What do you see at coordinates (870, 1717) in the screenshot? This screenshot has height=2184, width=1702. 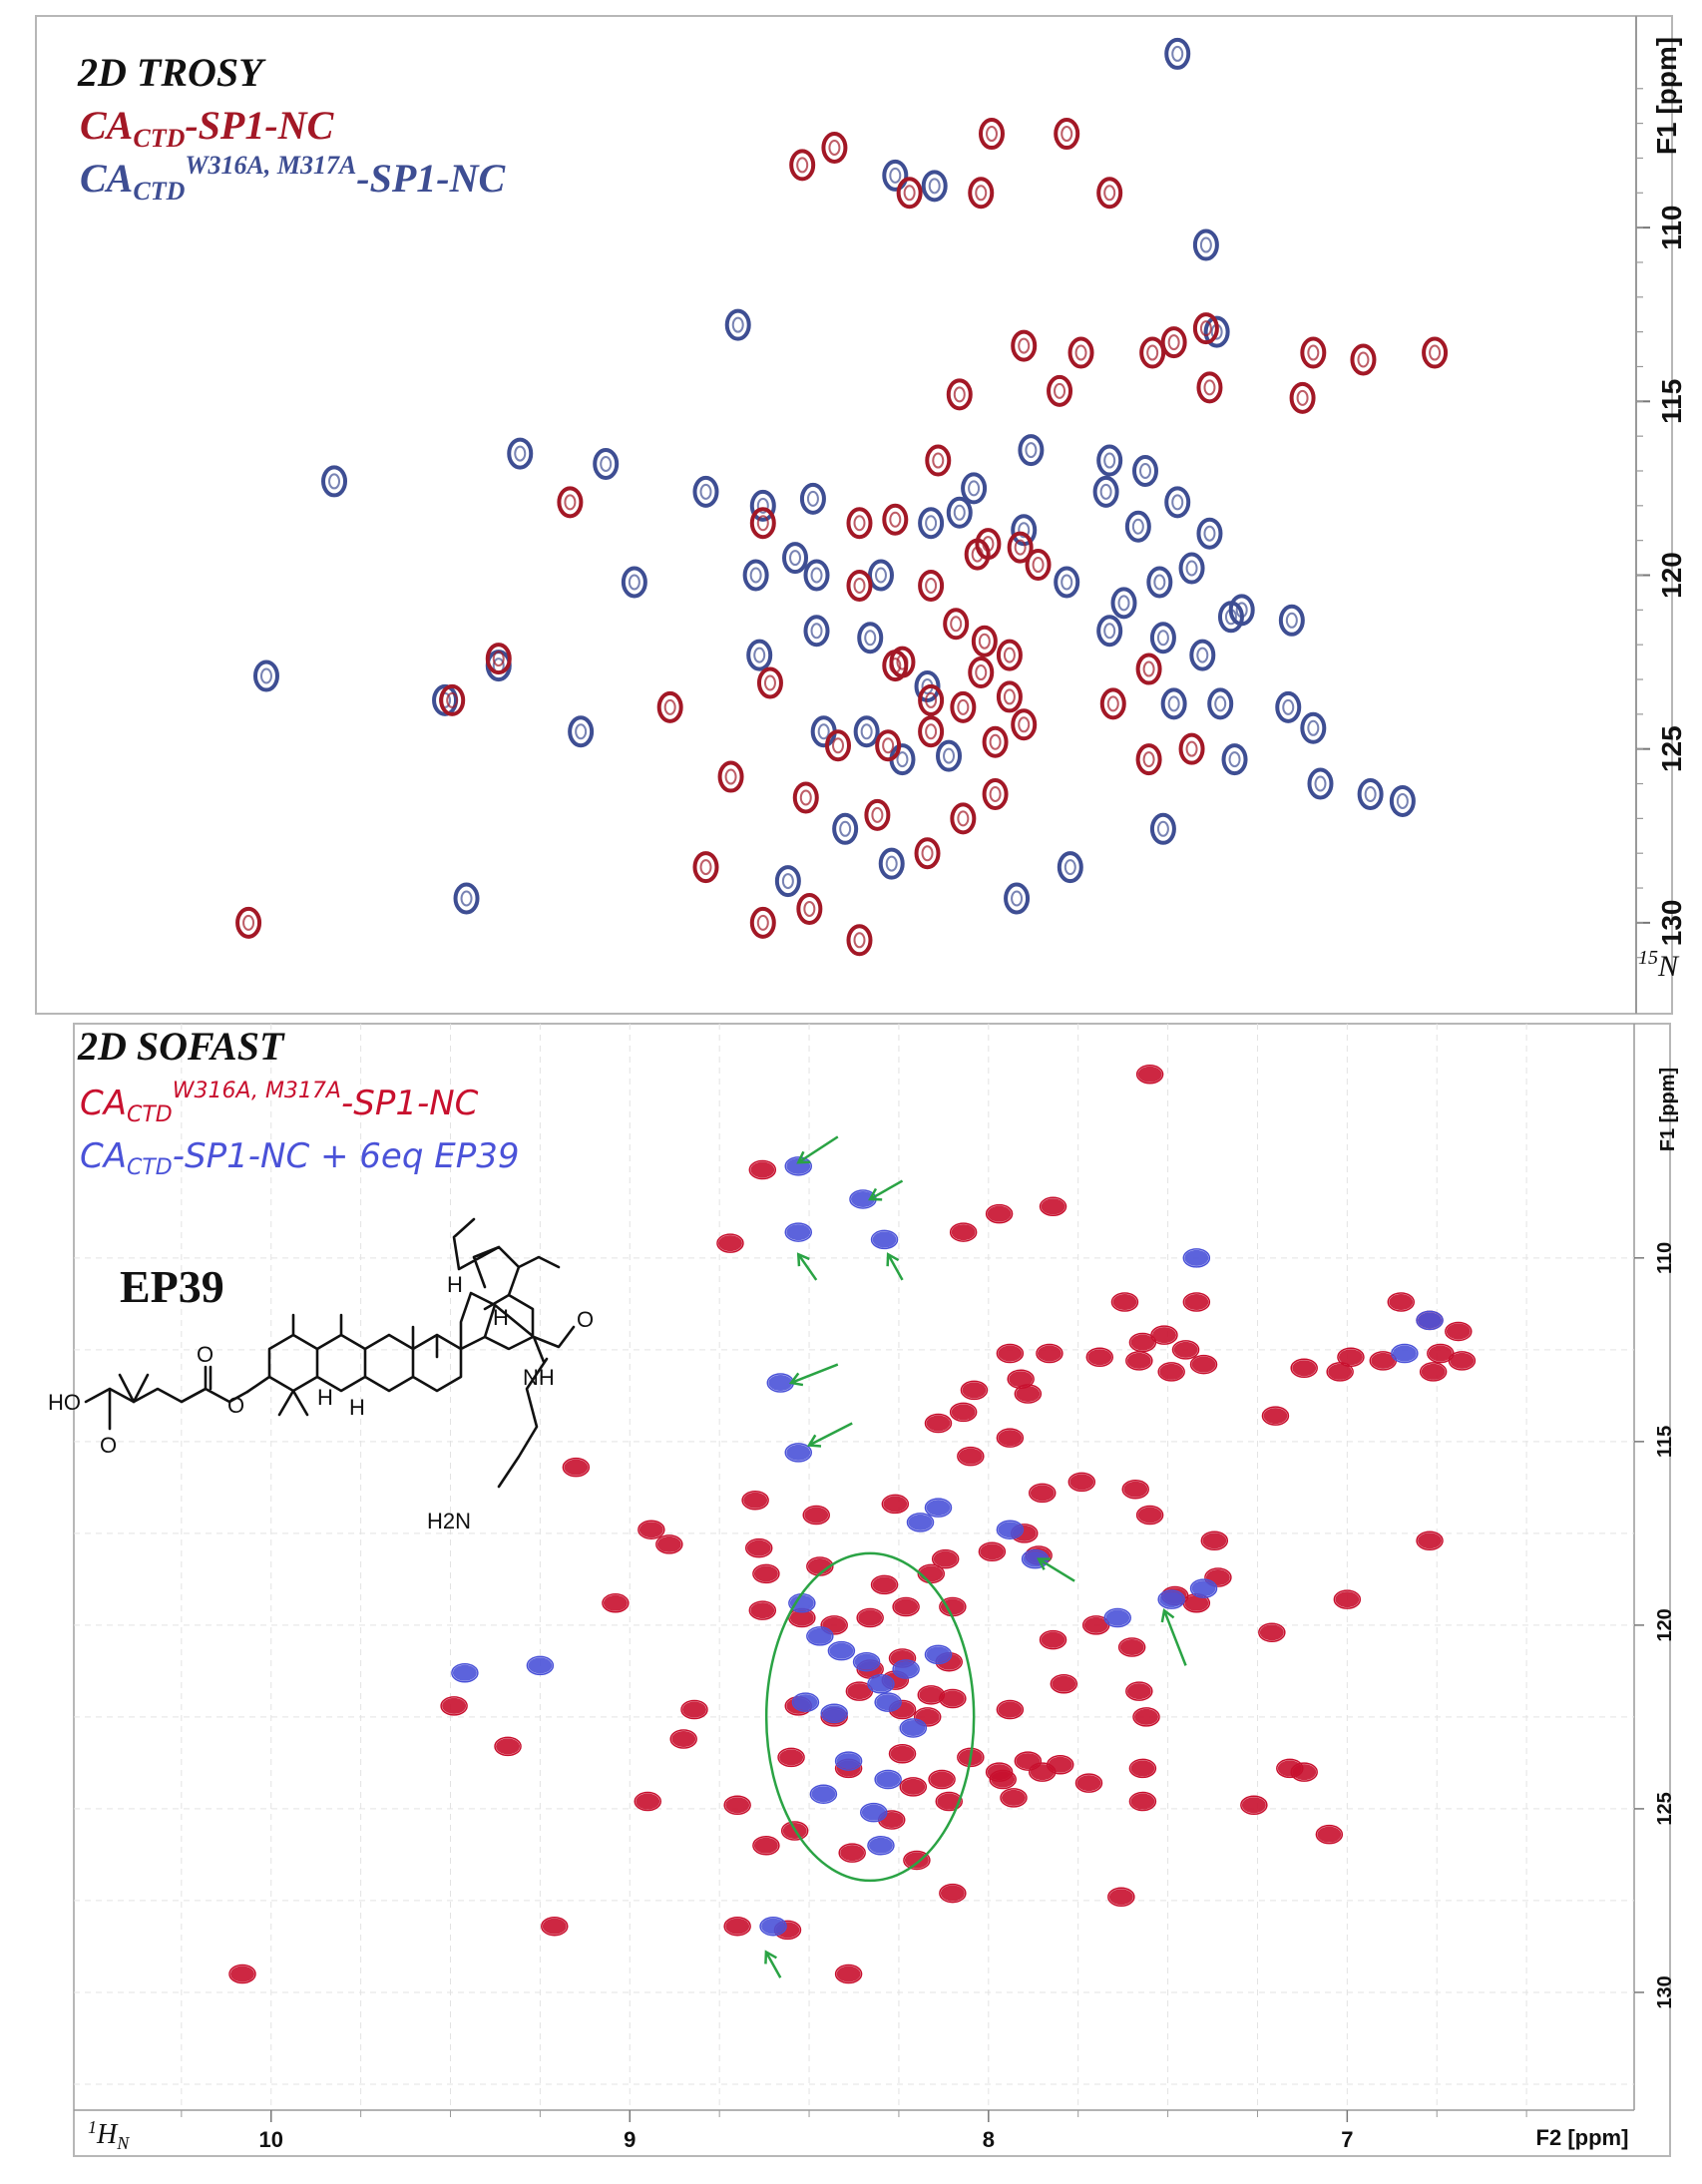 I see `cluster-circle` at bounding box center [870, 1717].